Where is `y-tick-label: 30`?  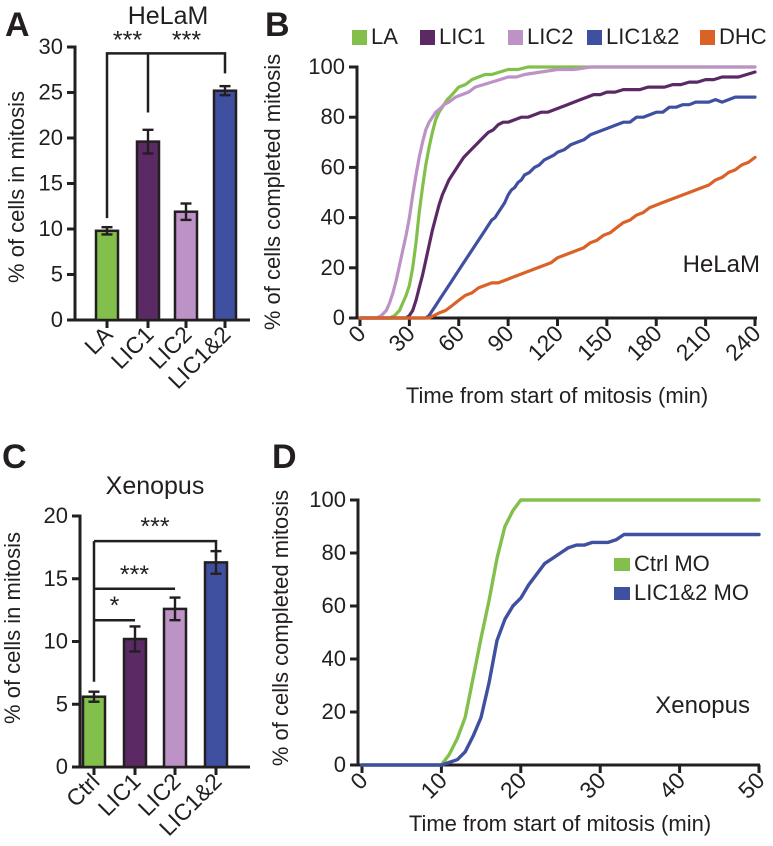 y-tick-label: 30 is located at coordinates (51, 46).